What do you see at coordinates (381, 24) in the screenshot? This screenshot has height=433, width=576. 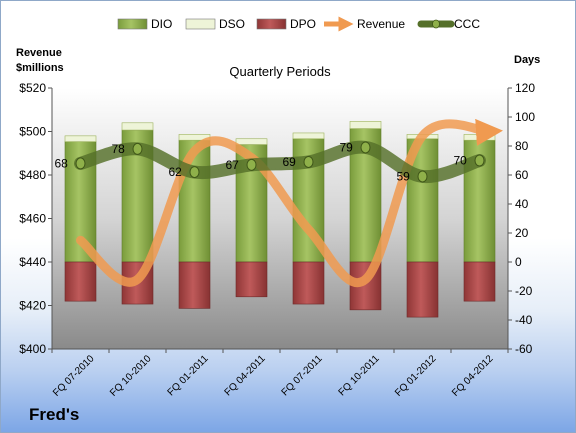 I see `legend-label: Revenue` at bounding box center [381, 24].